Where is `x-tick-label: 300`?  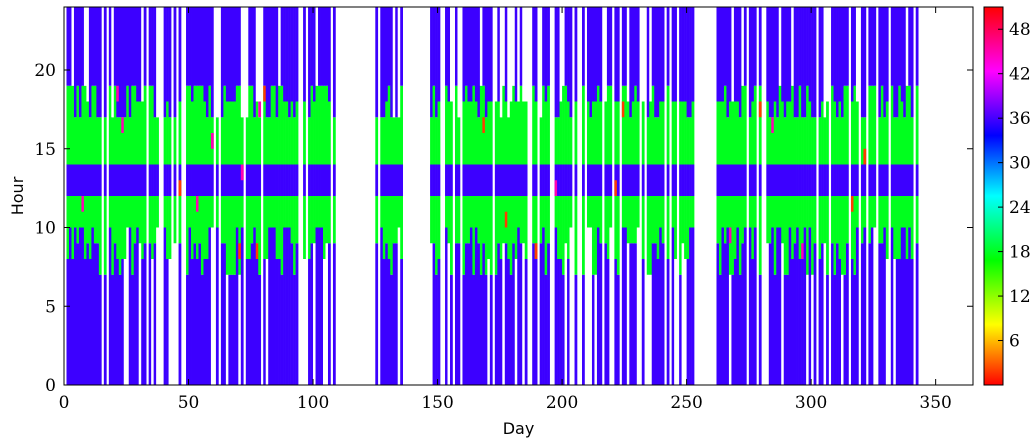 x-tick-label: 300 is located at coordinates (811, 403).